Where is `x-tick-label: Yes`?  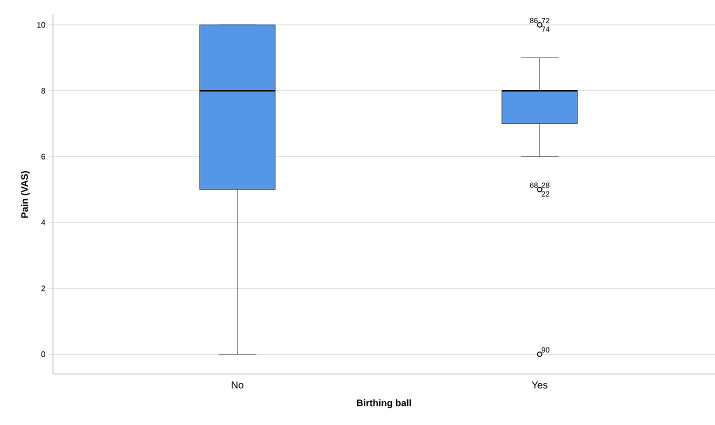
x-tick-label: Yes is located at coordinates (540, 385).